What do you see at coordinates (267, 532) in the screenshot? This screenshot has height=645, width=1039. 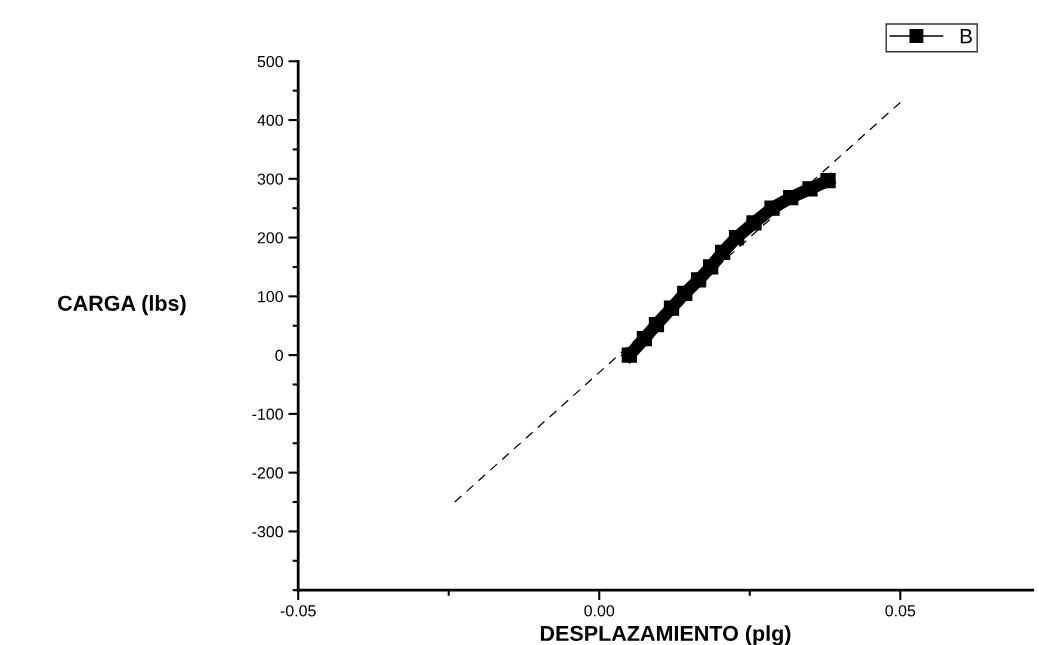 I see `y-tick-label: -300` at bounding box center [267, 532].